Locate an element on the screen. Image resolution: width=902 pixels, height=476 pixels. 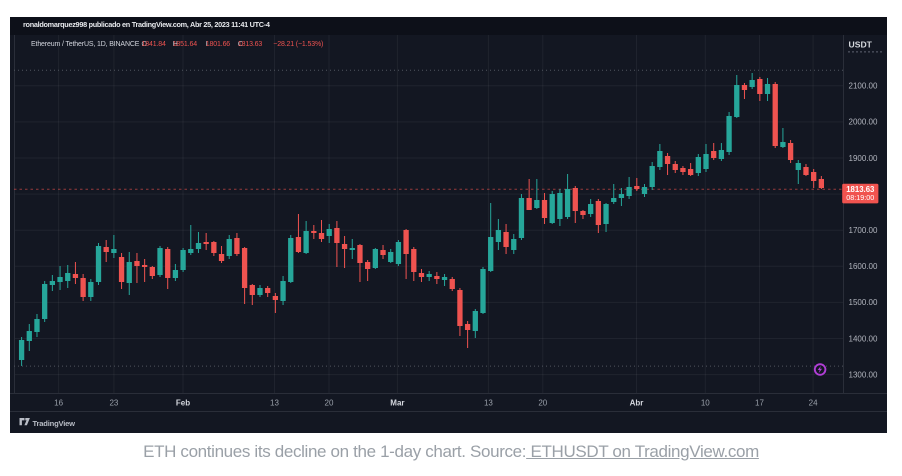
svg-text: Feb is located at coordinates (183, 402).